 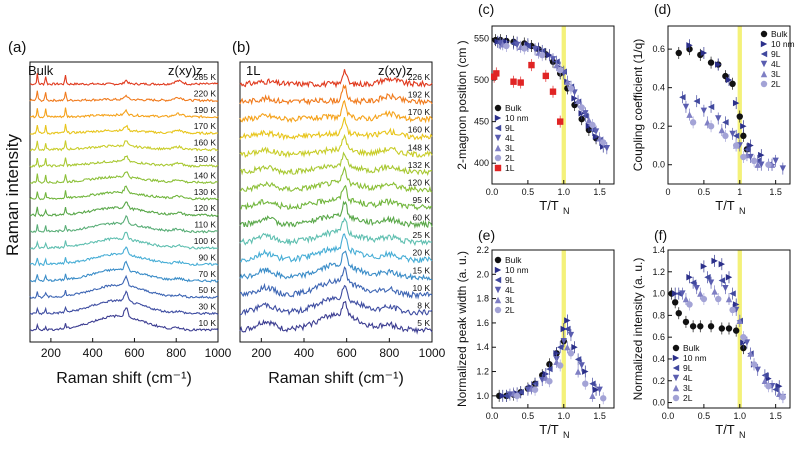 I want to click on series-4l, so click(x=554, y=365).